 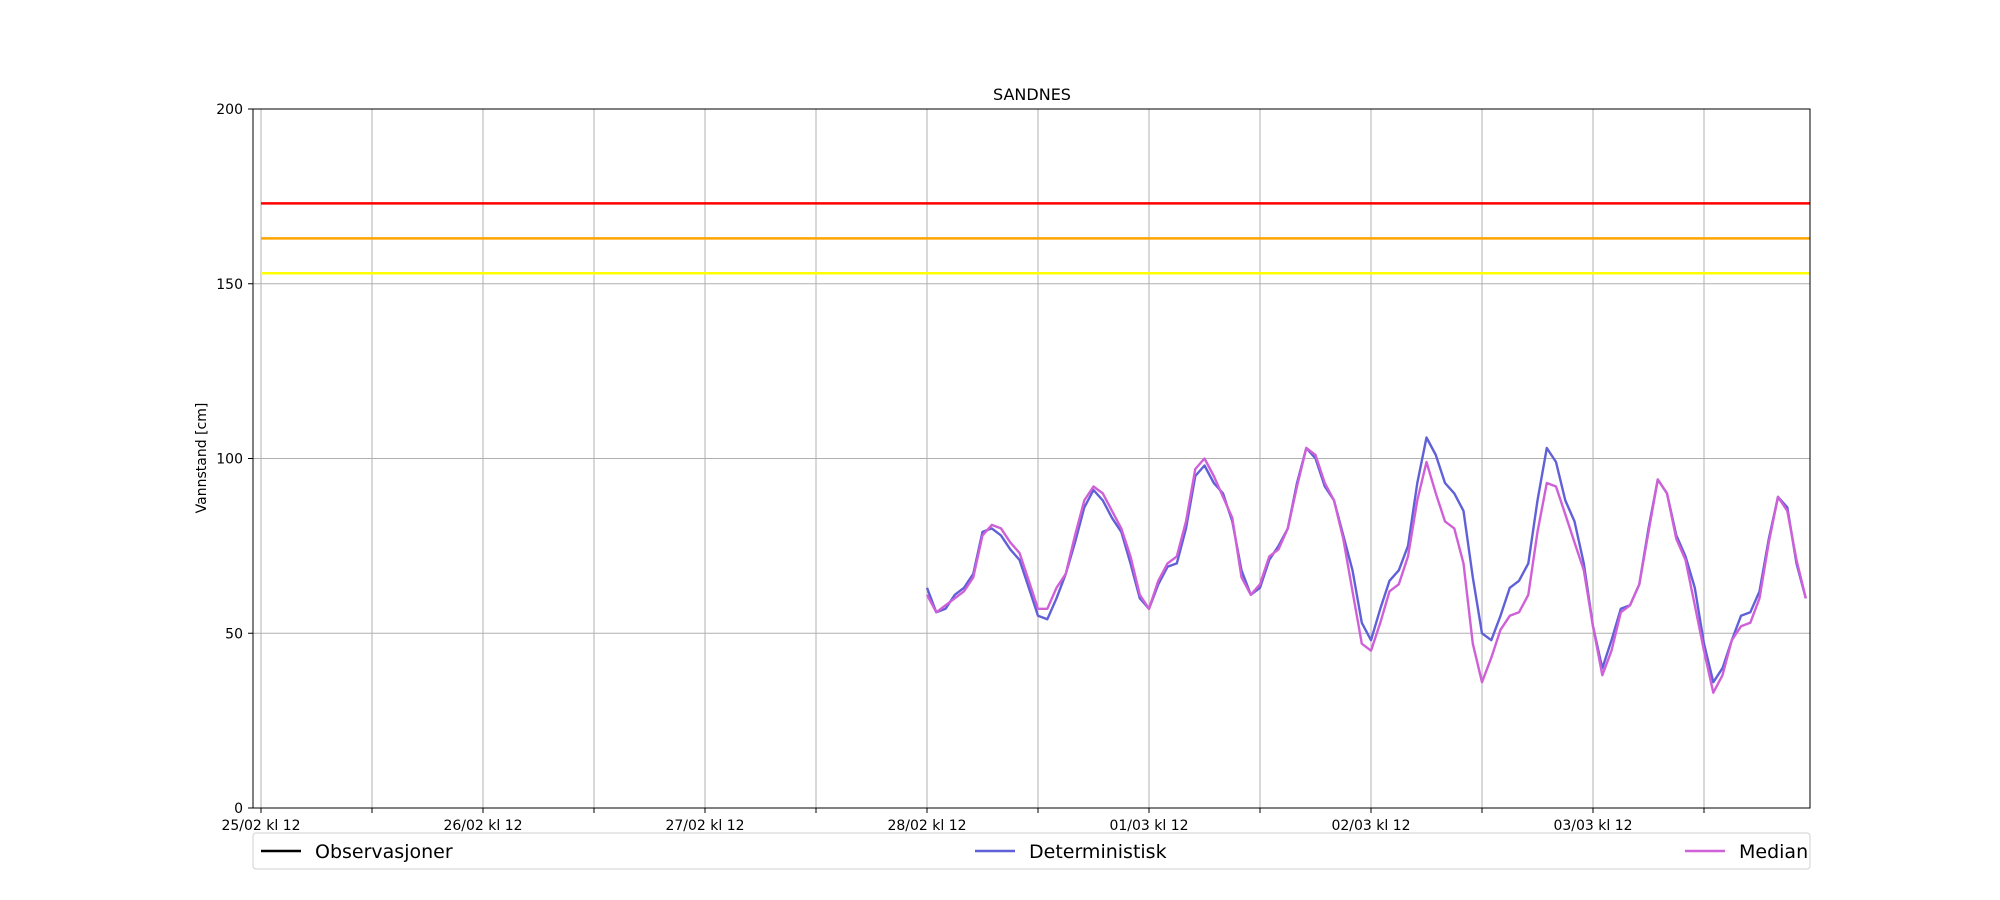 What do you see at coordinates (229, 460) in the screenshot?
I see `y-tick-label: 100` at bounding box center [229, 460].